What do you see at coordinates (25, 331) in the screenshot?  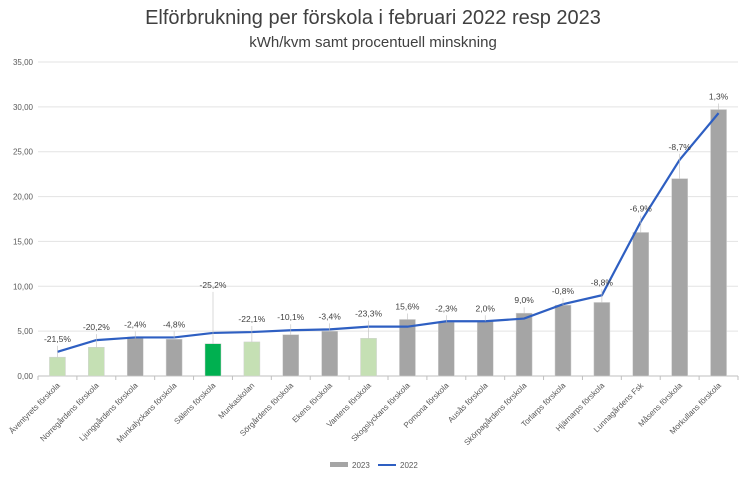 I see `y-tick-label: 5,00` at bounding box center [25, 331].